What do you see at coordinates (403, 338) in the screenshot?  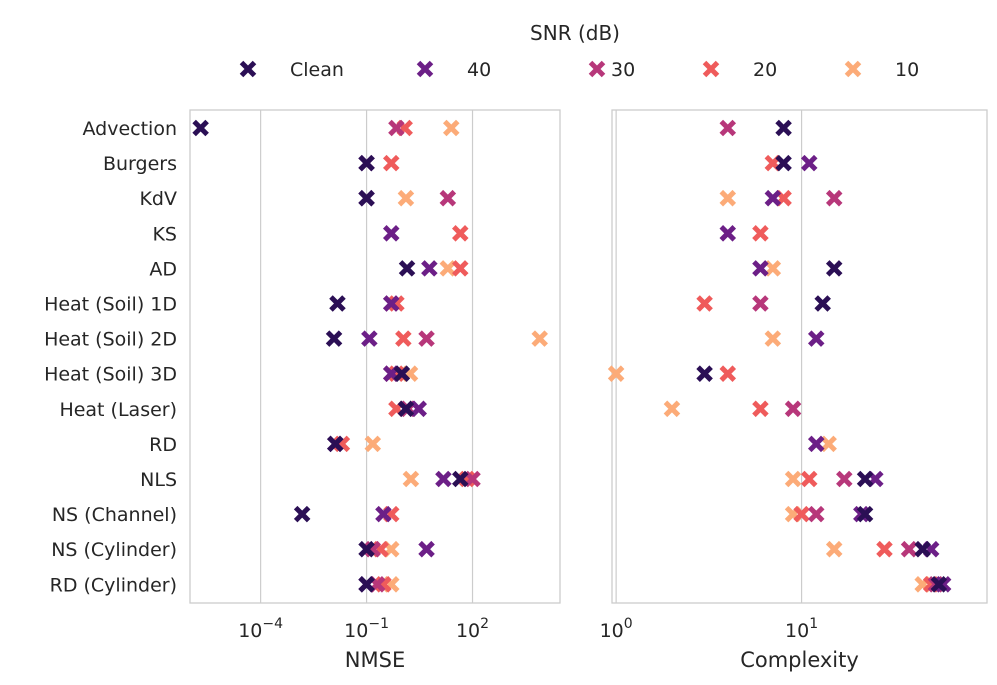 I see `point-20-heat-soil-2d` at bounding box center [403, 338].